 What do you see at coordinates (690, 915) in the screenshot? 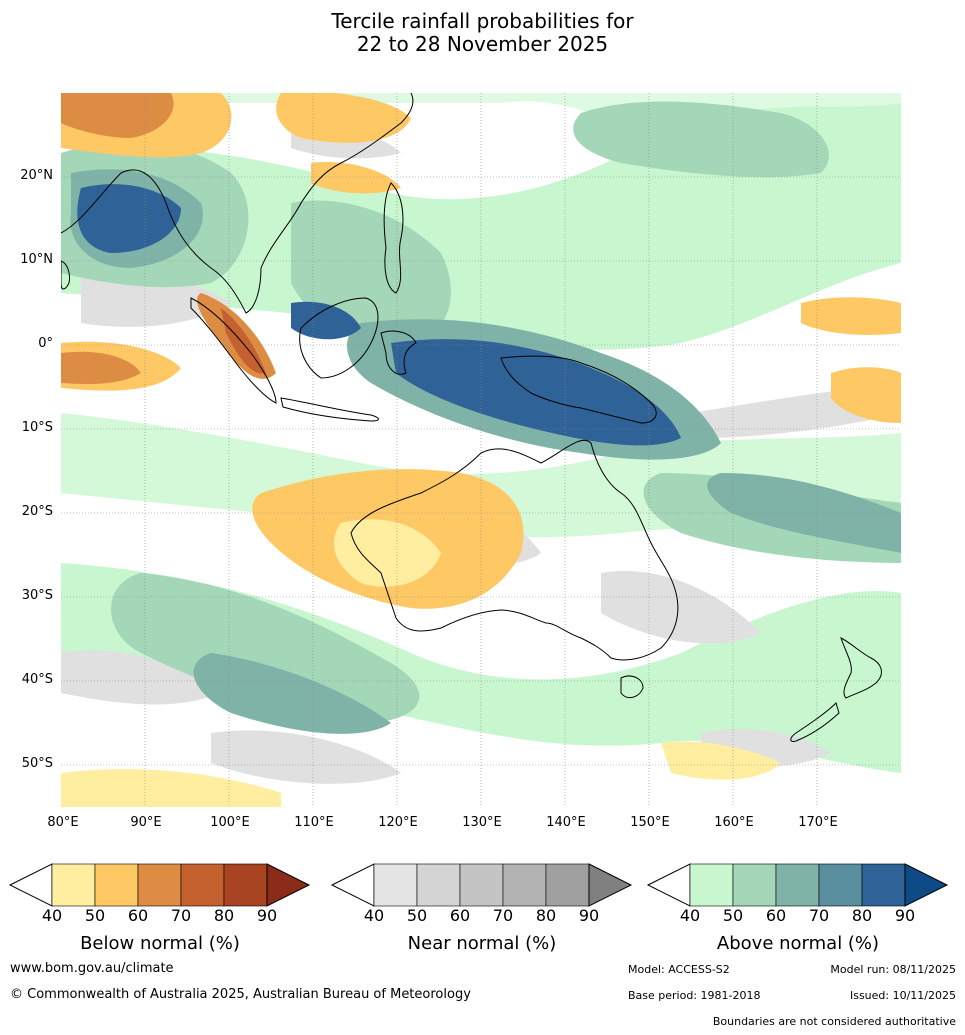
I see `above-tick-40: 40` at bounding box center [690, 915].